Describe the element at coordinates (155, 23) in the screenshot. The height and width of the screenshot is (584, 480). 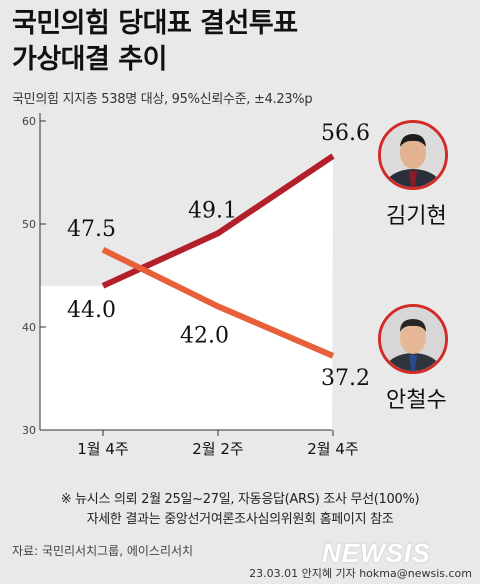
I see `chart-title-line-1: 국민의힘 당대표 결선투표` at that location.